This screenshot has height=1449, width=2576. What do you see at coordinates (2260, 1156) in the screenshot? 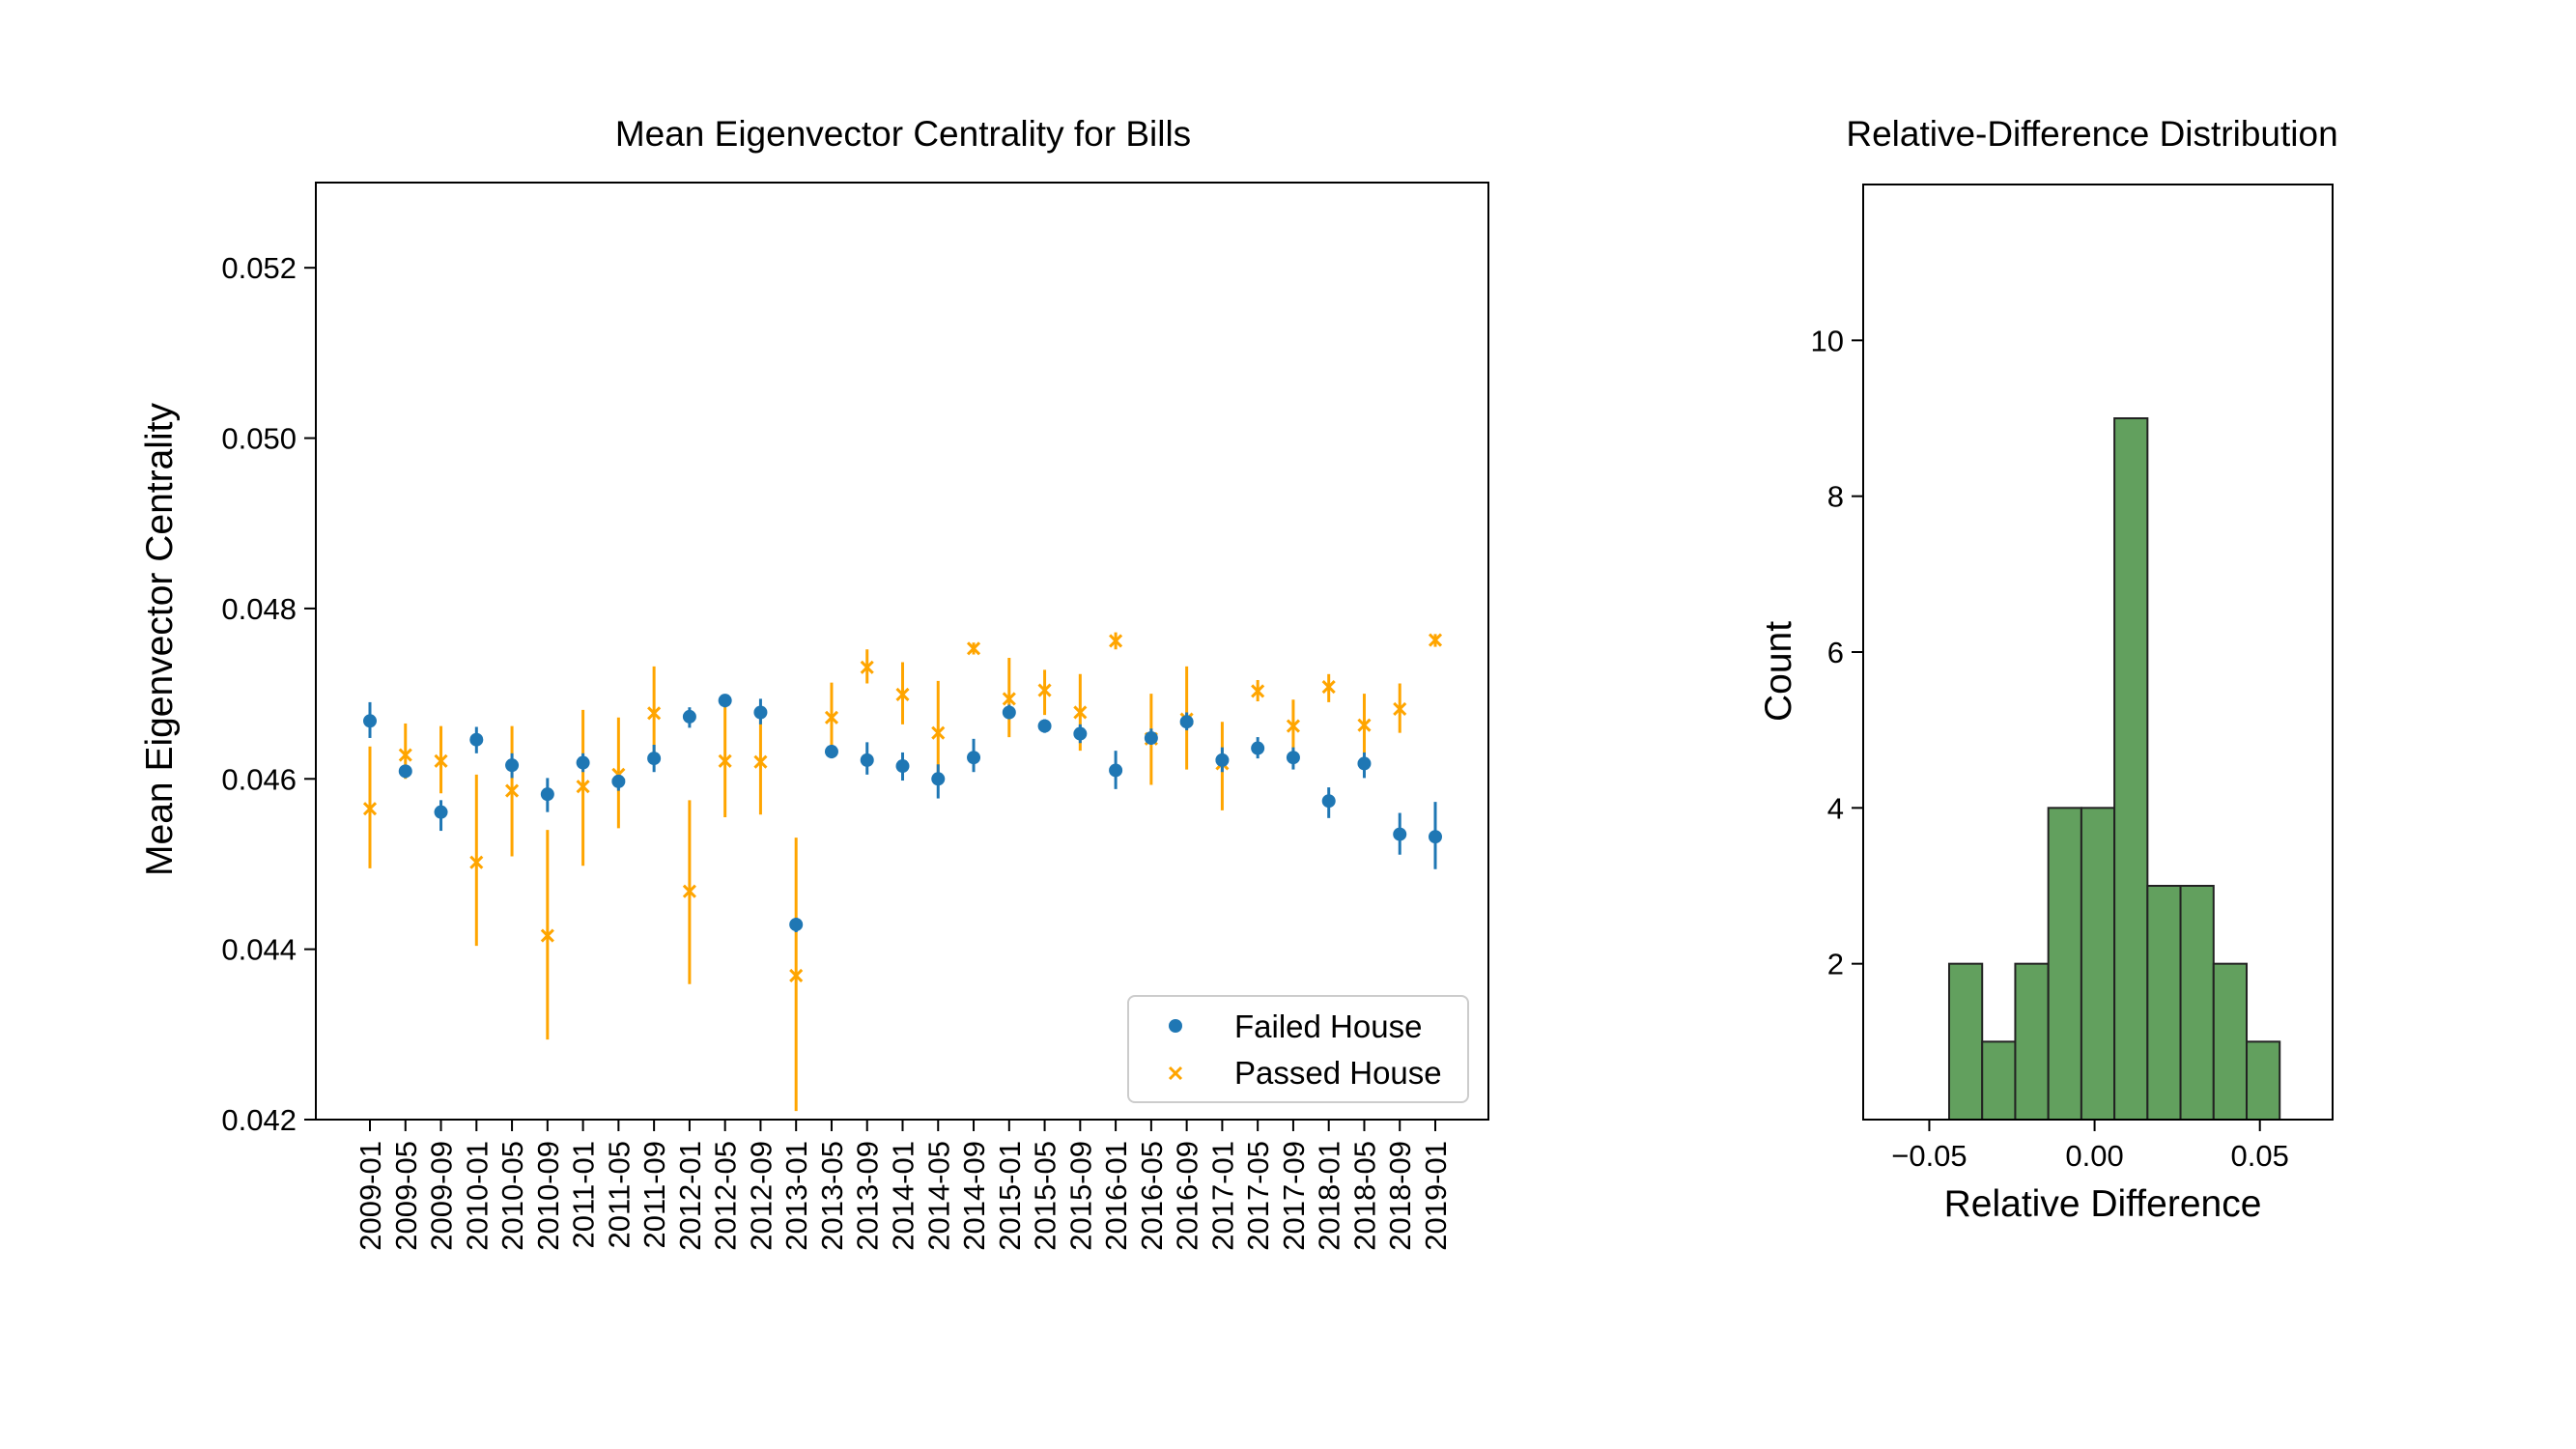
I see `histogram-x-tick-label: 0.05` at bounding box center [2260, 1156].